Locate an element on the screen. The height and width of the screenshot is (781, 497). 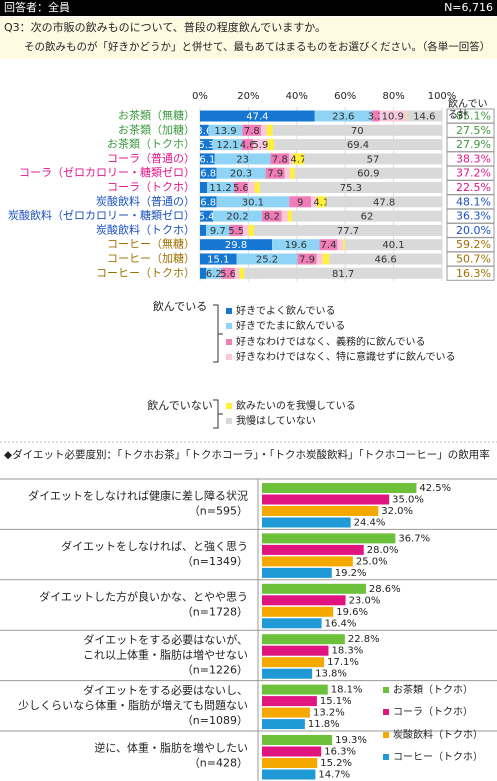
category-label: コーヒー（トクホ） is located at coordinates (145, 272).